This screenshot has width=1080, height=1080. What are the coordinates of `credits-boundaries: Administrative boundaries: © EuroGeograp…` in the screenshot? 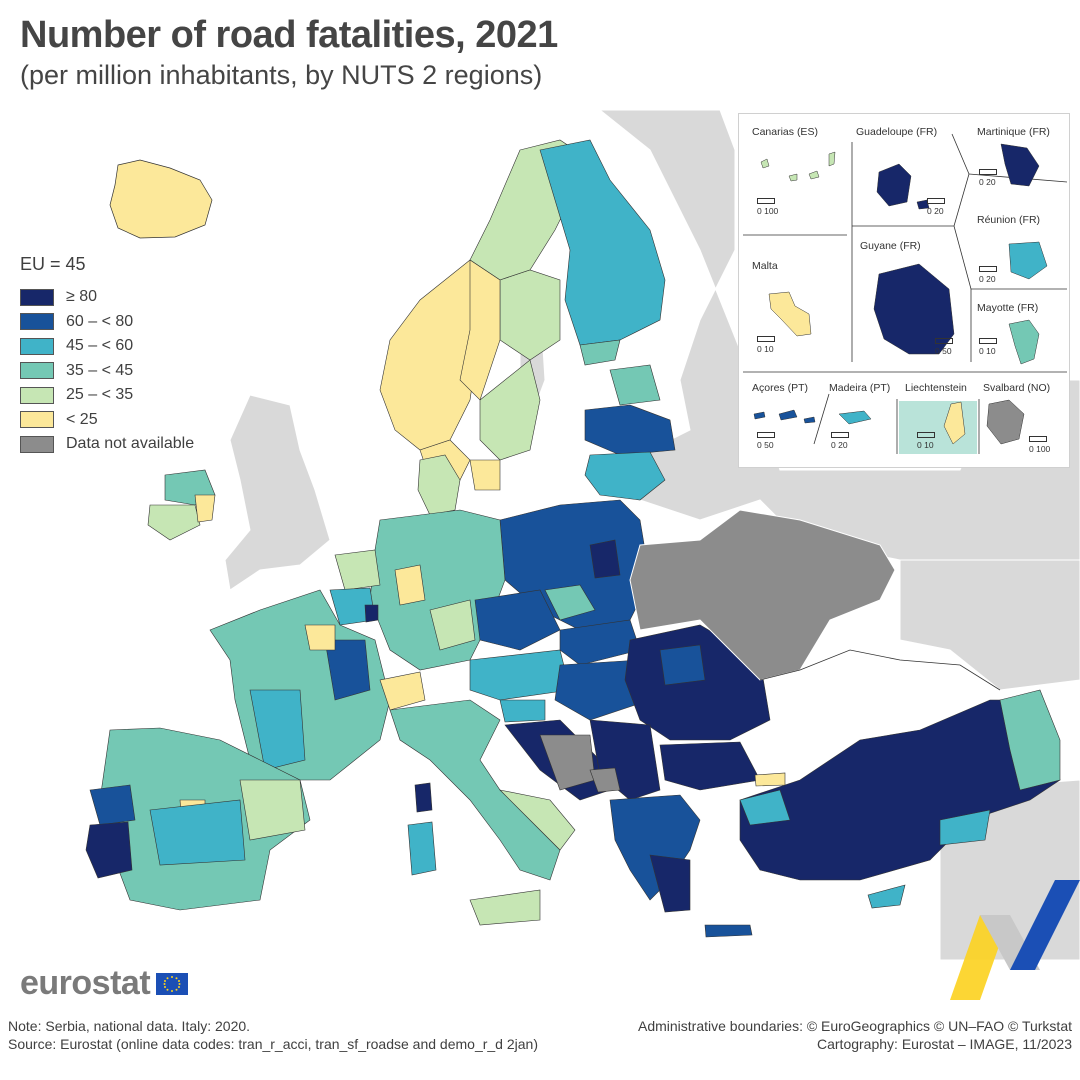 It's located at (854, 1026).